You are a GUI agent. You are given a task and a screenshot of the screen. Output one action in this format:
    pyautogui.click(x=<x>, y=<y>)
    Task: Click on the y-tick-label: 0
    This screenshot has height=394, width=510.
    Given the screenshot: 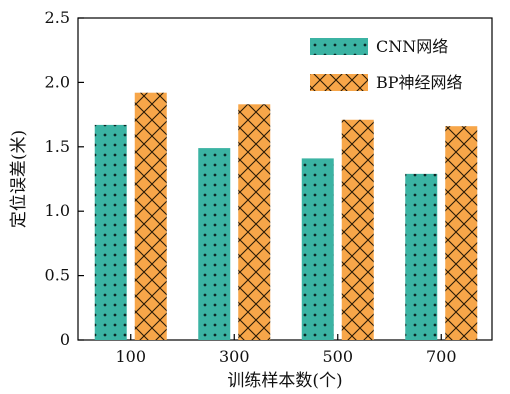 What is the action you would take?
    pyautogui.click(x=65, y=339)
    